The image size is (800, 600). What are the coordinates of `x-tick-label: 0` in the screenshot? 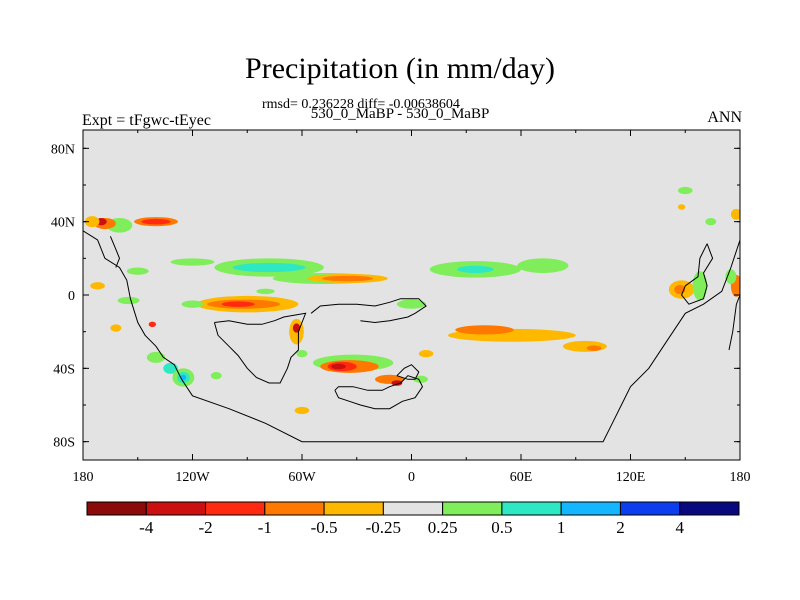 It's located at (411, 477).